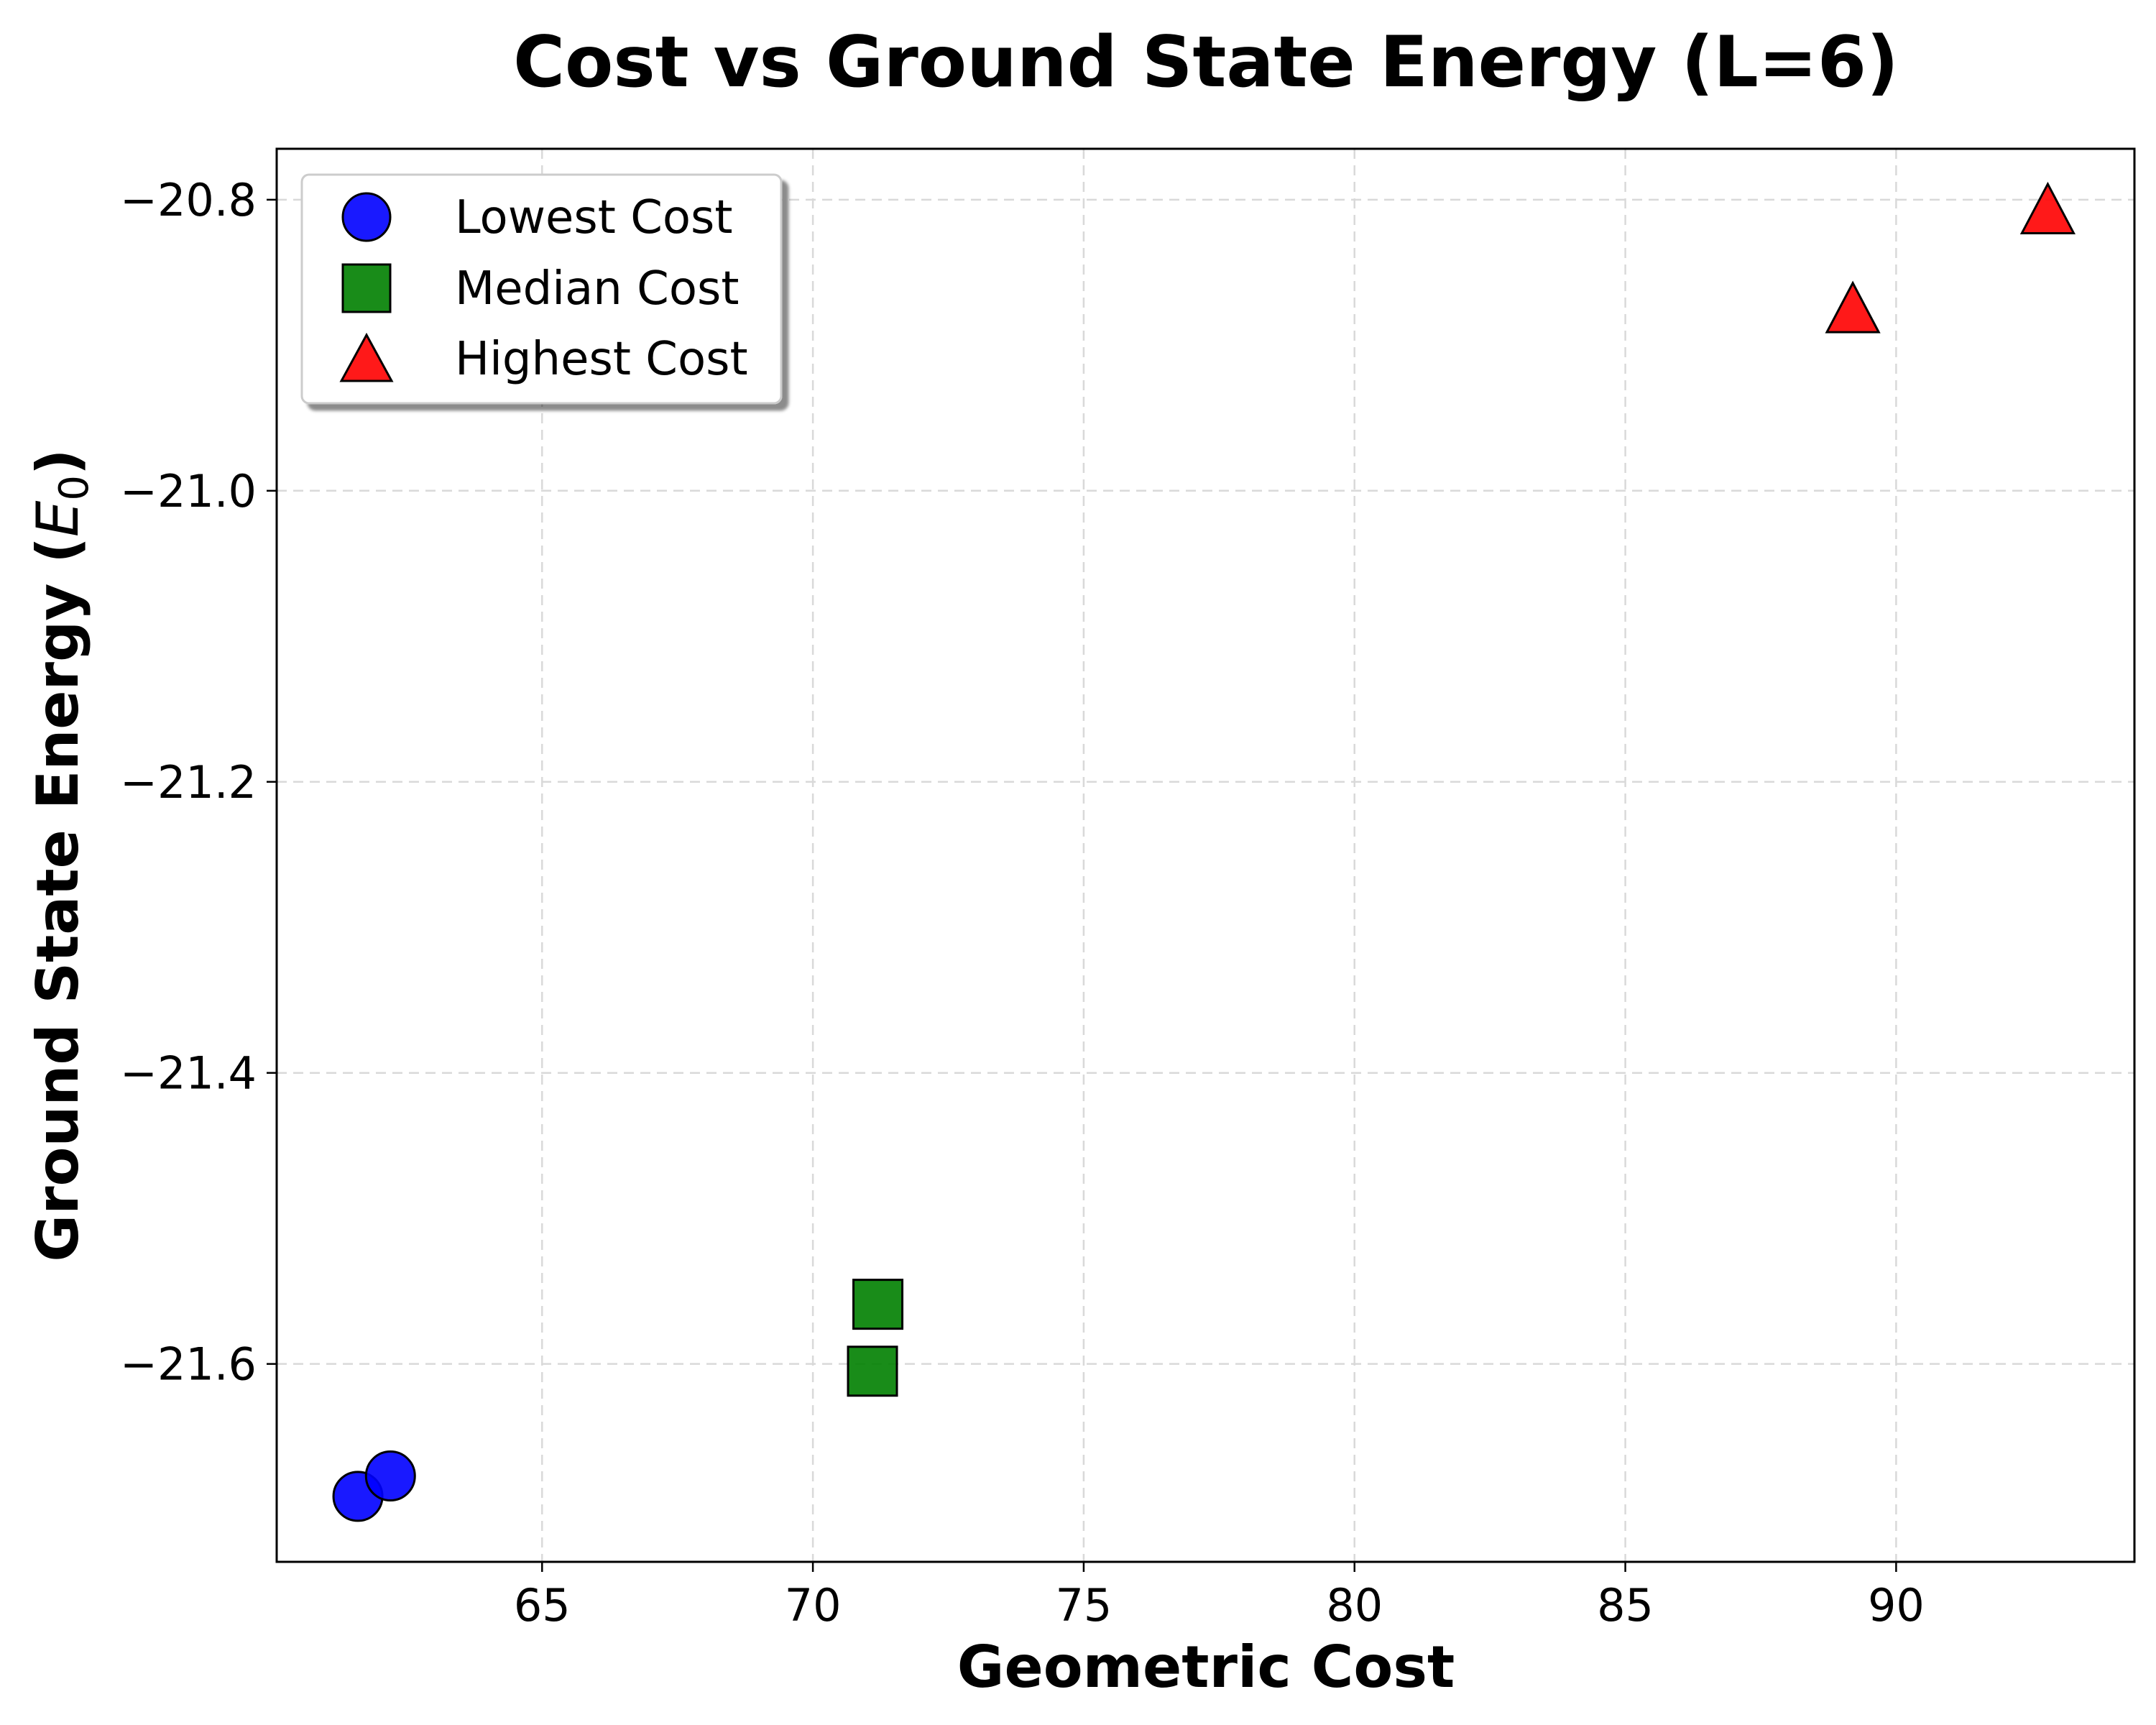 The width and height of the screenshot is (2156, 1725). Describe the element at coordinates (1083, 1605) in the screenshot. I see `x-tick-label: 75` at that location.